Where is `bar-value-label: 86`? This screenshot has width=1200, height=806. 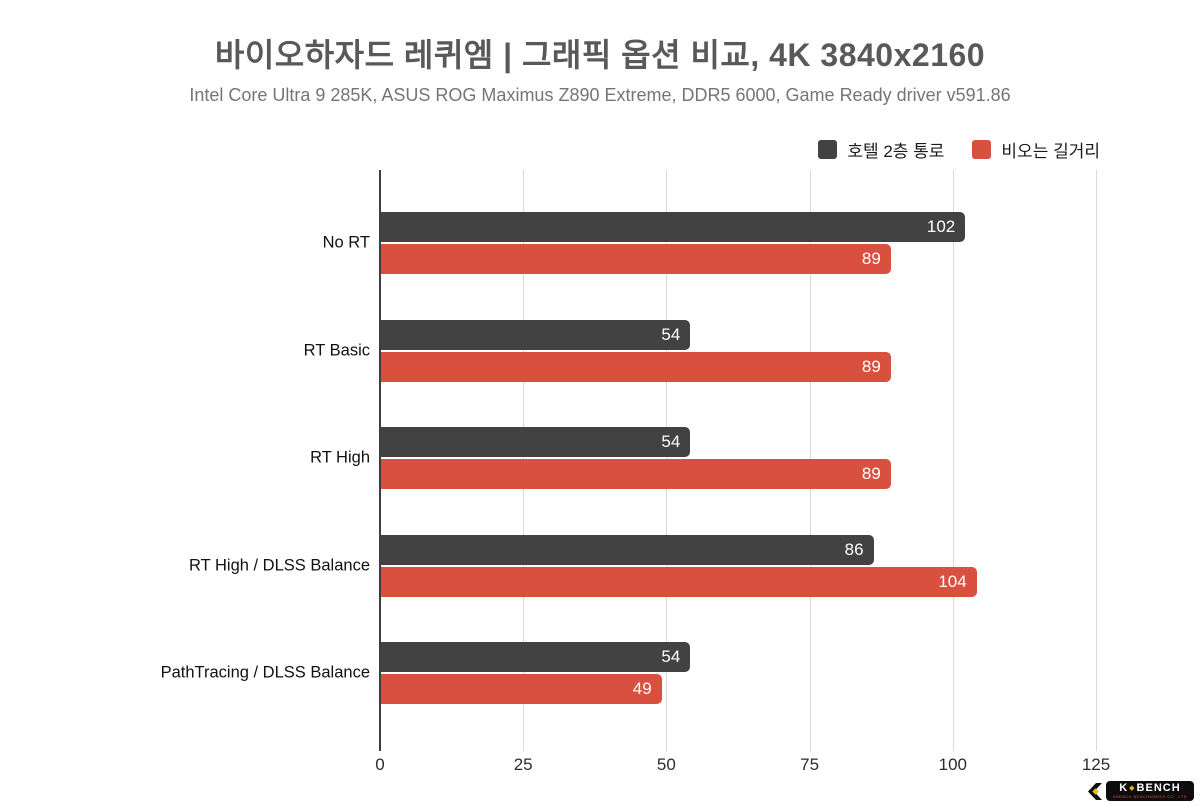 bar-value-label: 86 is located at coordinates (854, 549).